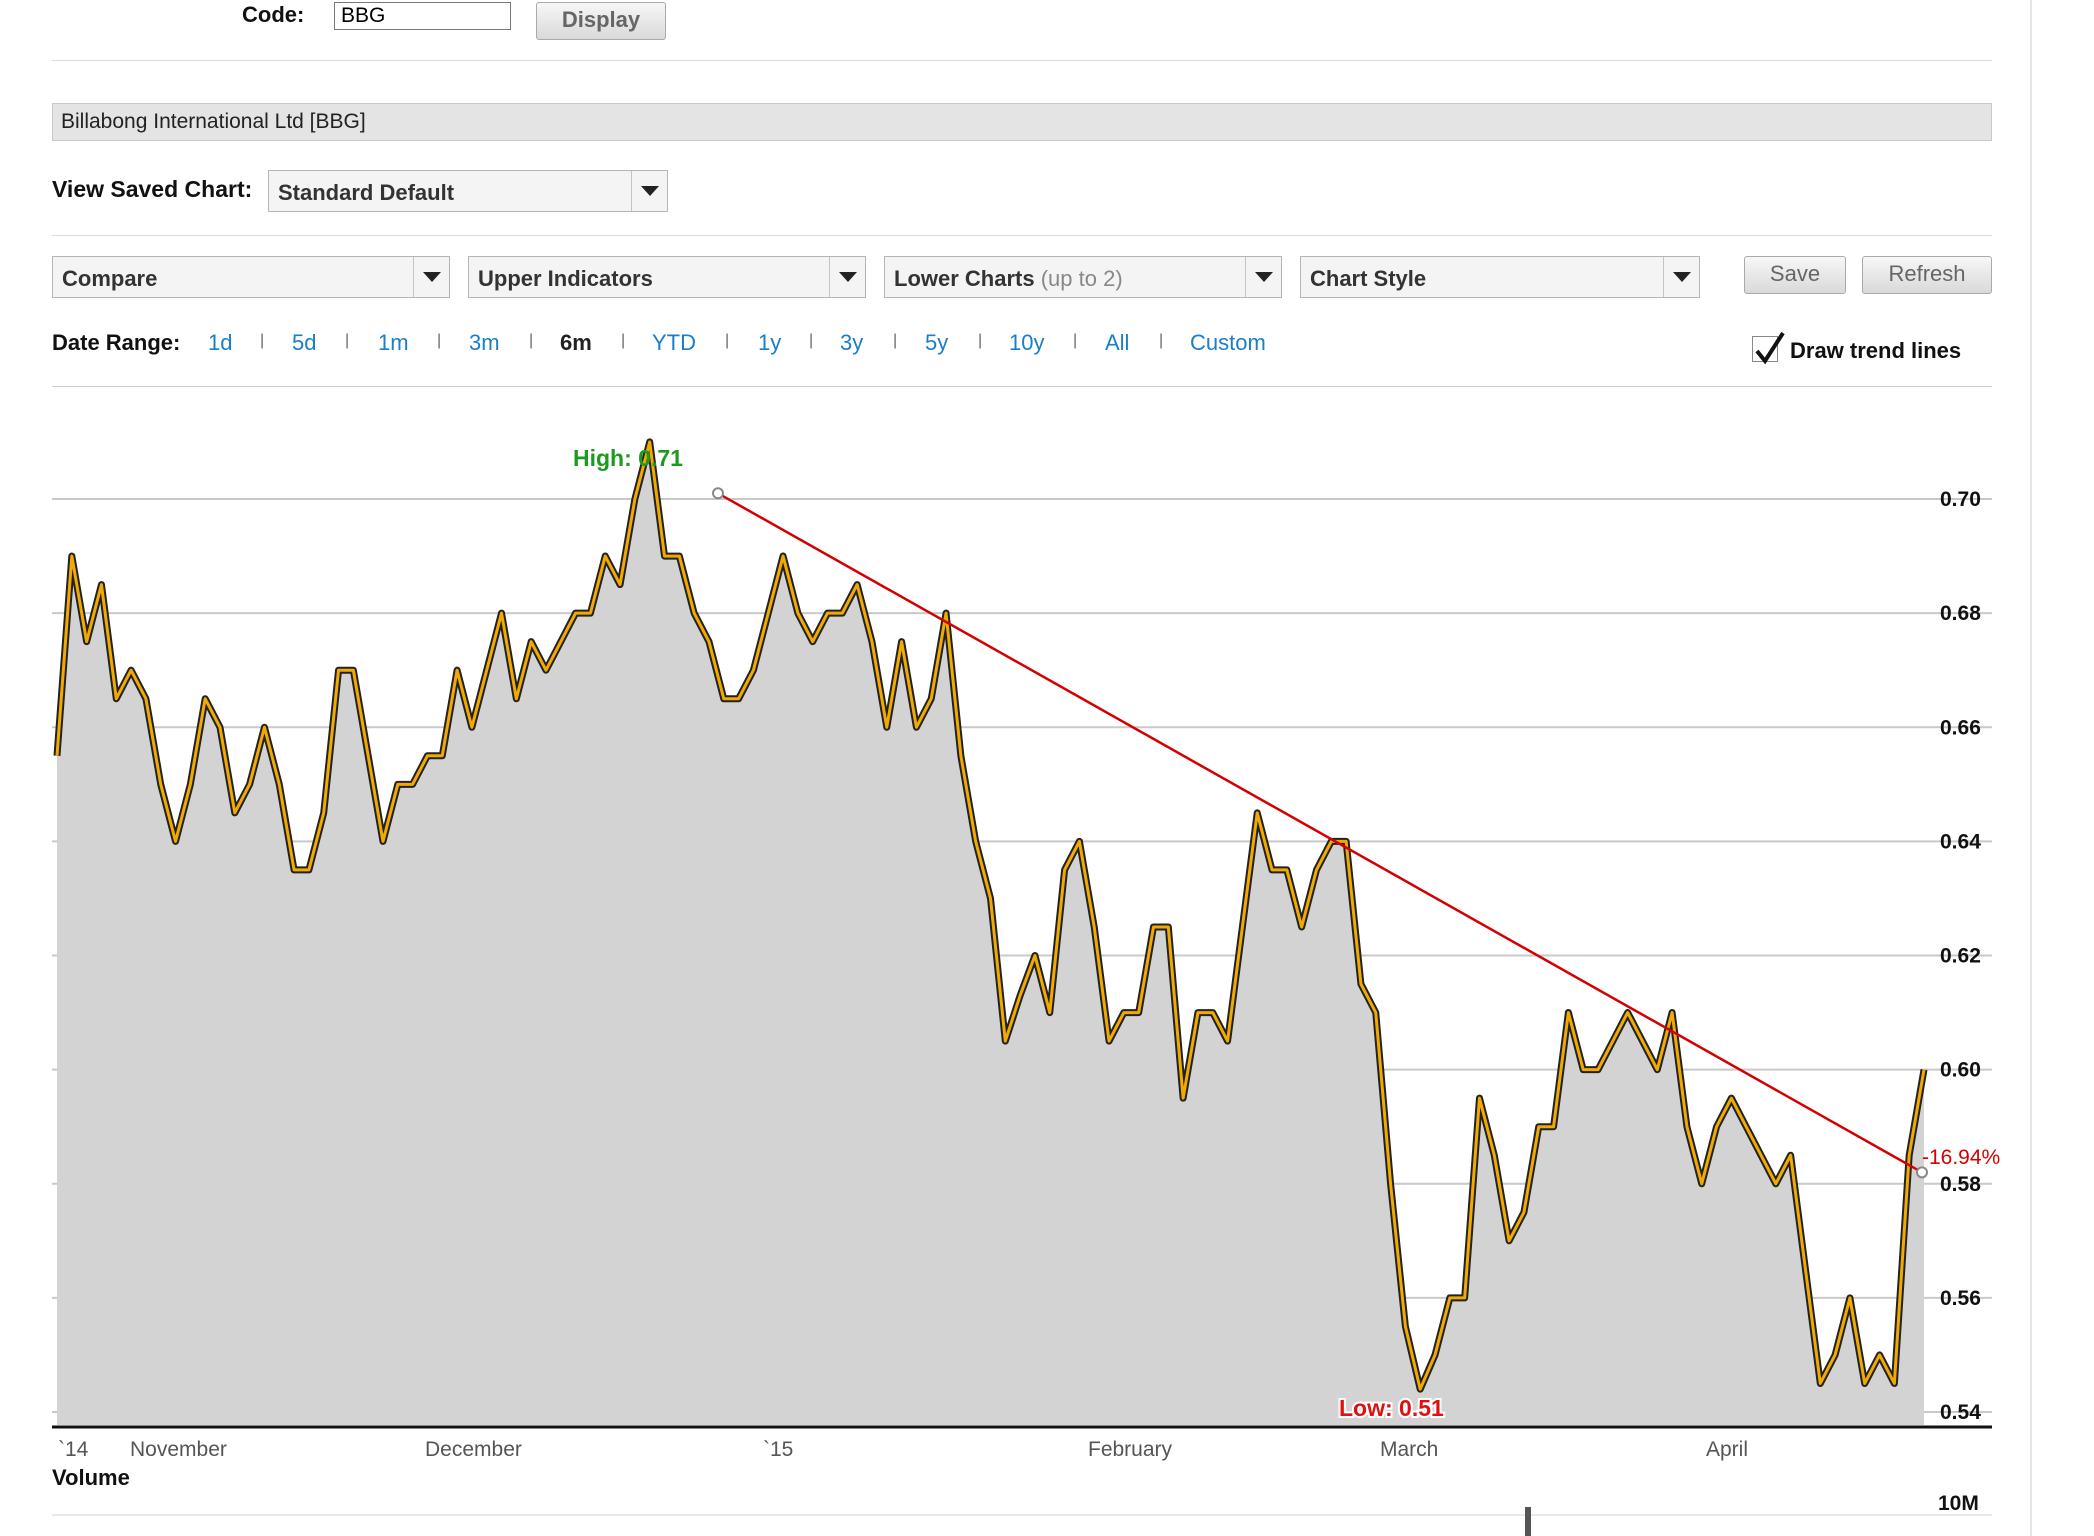  I want to click on y-tick-label: 0.70, so click(1960, 499).